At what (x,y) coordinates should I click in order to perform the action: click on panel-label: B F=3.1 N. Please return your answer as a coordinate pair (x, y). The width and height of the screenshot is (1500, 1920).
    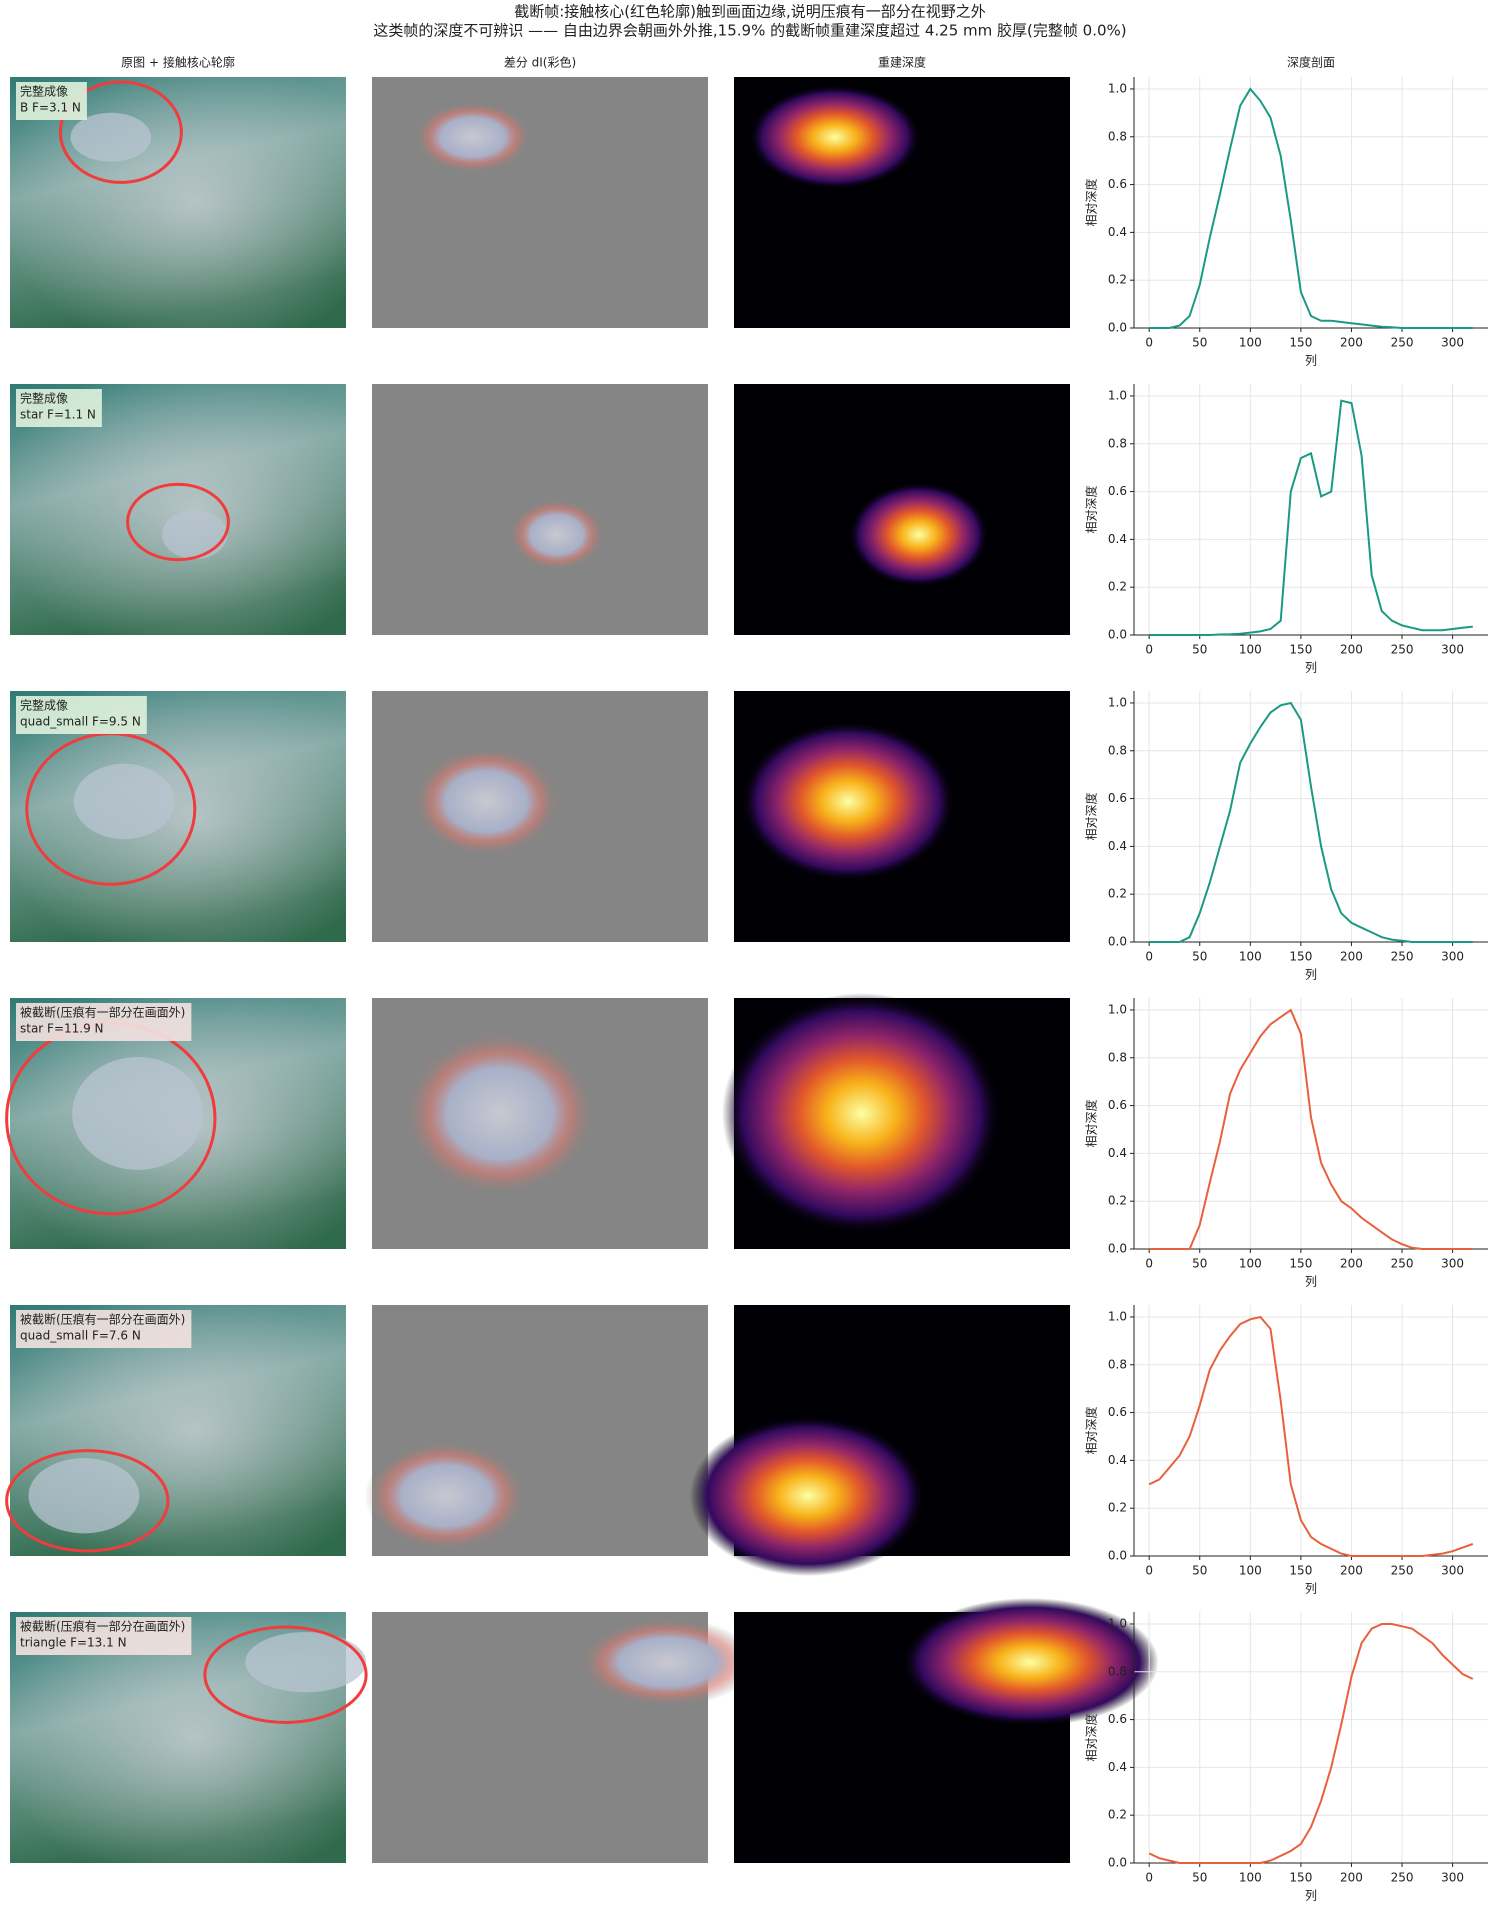
    Looking at the image, I should click on (50, 108).